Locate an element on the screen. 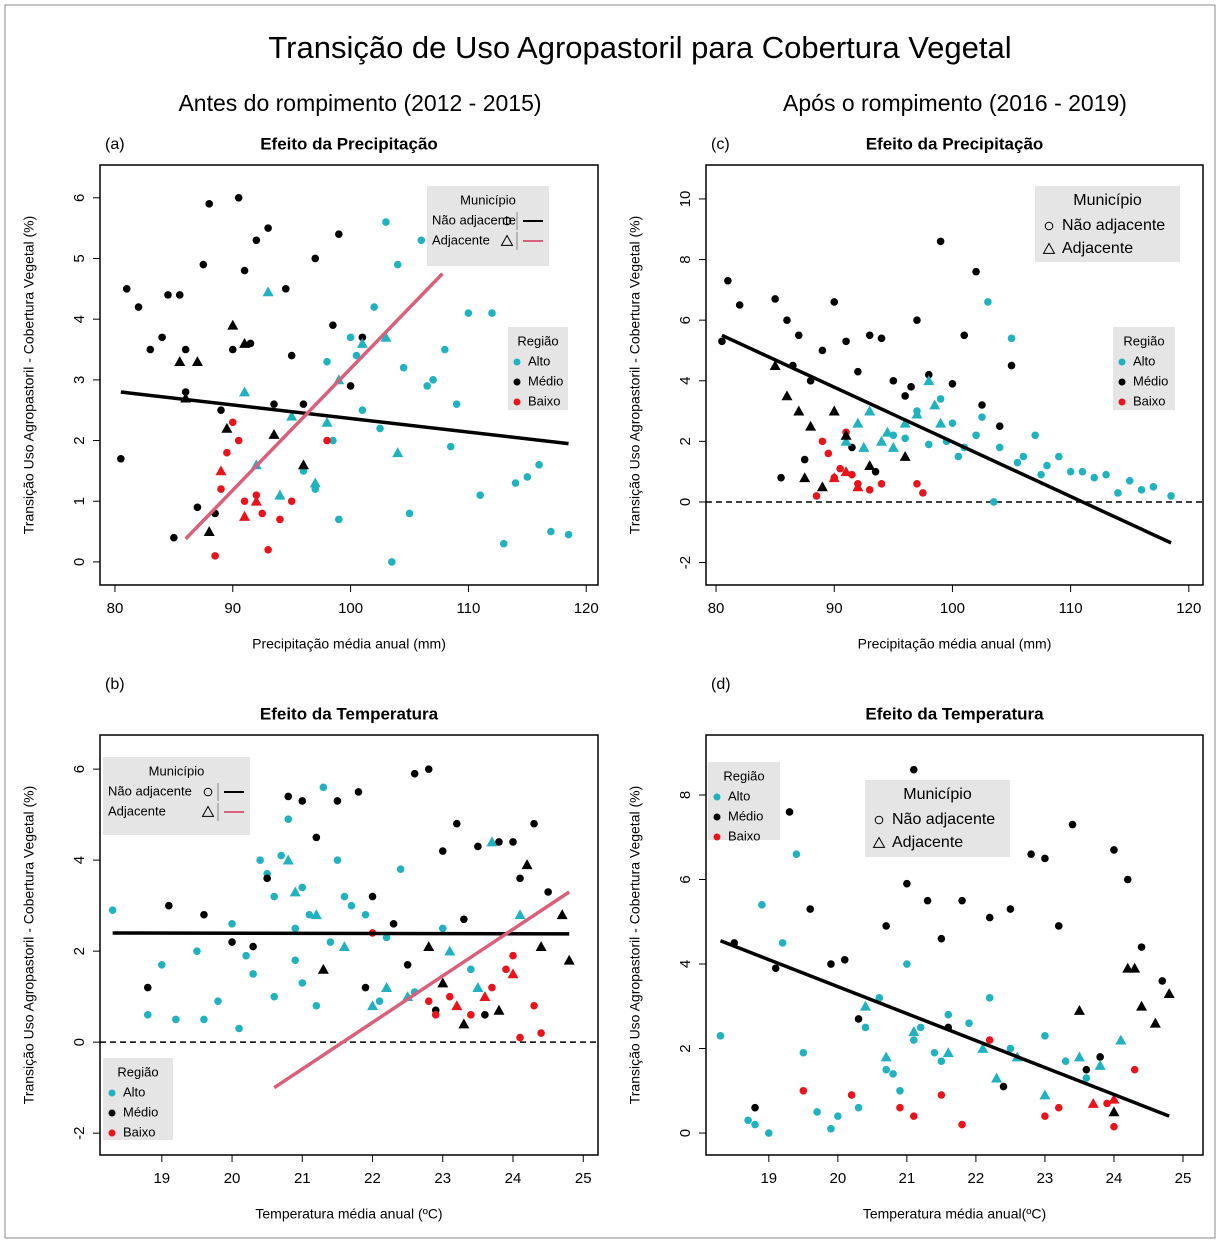  fit-line is located at coordinates (341, 933).